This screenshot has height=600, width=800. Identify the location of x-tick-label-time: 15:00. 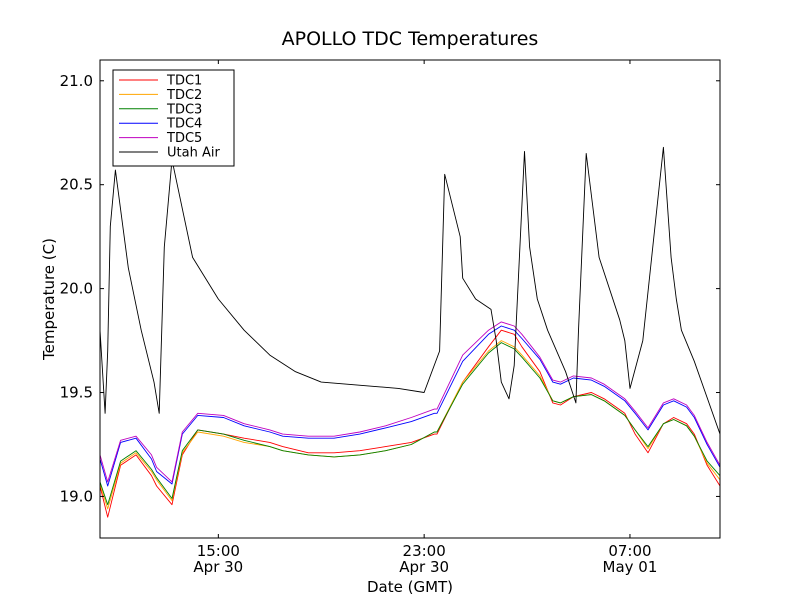
(218, 551).